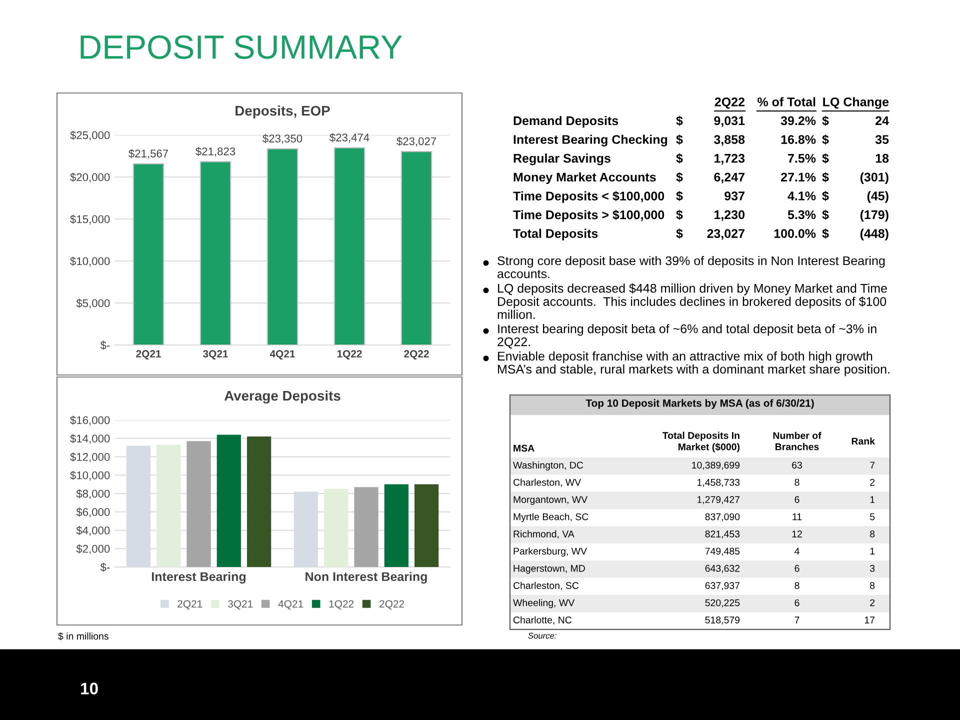 The height and width of the screenshot is (720, 960). I want to click on category-label: Time Deposits > $100,000, so click(588, 216).